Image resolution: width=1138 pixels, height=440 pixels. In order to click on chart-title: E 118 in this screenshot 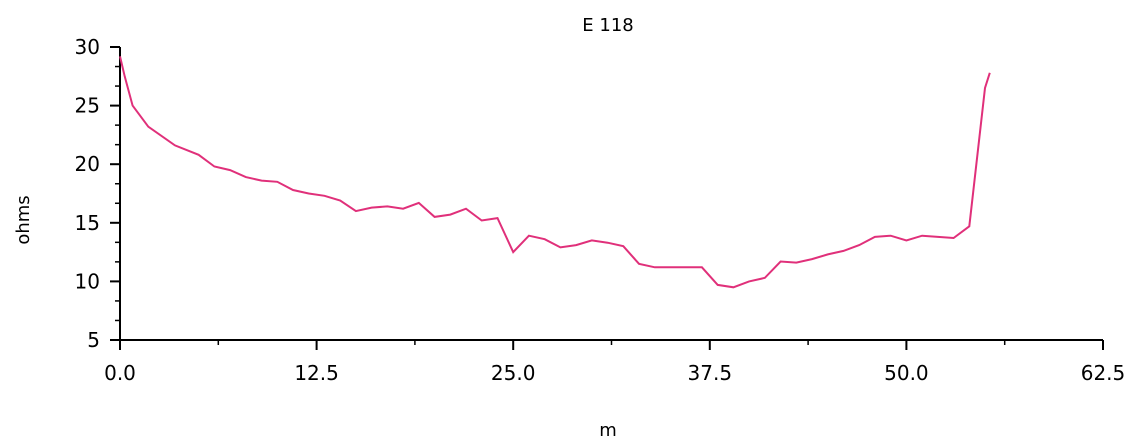, I will do `click(607, 25)`.